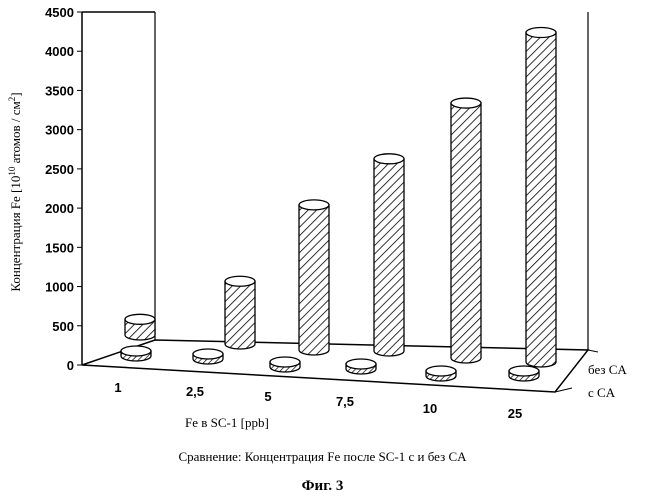  What do you see at coordinates (195, 391) in the screenshot?
I see `x-tick-label: 2,5` at bounding box center [195, 391].